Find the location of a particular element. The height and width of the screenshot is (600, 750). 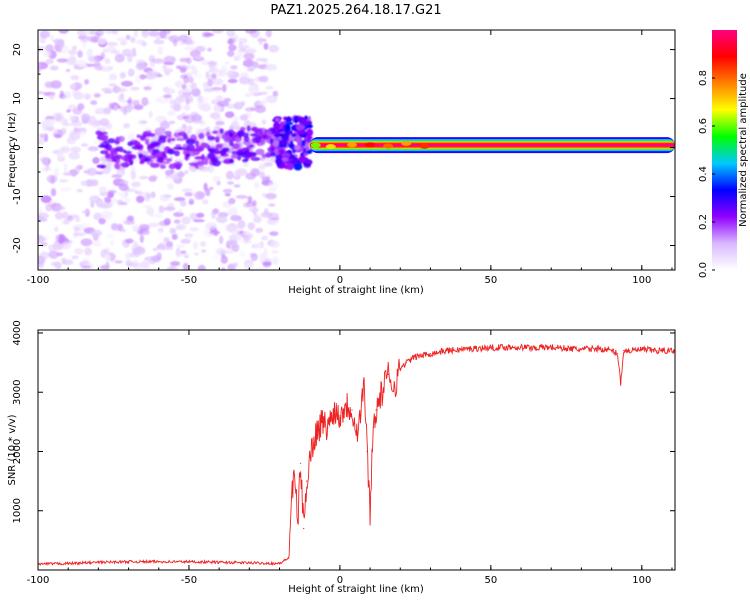

spectrogram-x-tick-label: 100 is located at coordinates (641, 280).